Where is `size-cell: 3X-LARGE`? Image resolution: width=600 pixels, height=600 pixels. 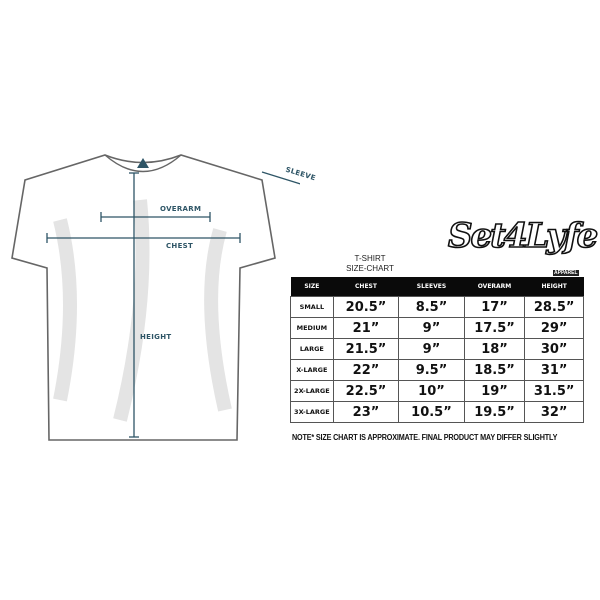 size-cell: 3X-LARGE is located at coordinates (312, 412).